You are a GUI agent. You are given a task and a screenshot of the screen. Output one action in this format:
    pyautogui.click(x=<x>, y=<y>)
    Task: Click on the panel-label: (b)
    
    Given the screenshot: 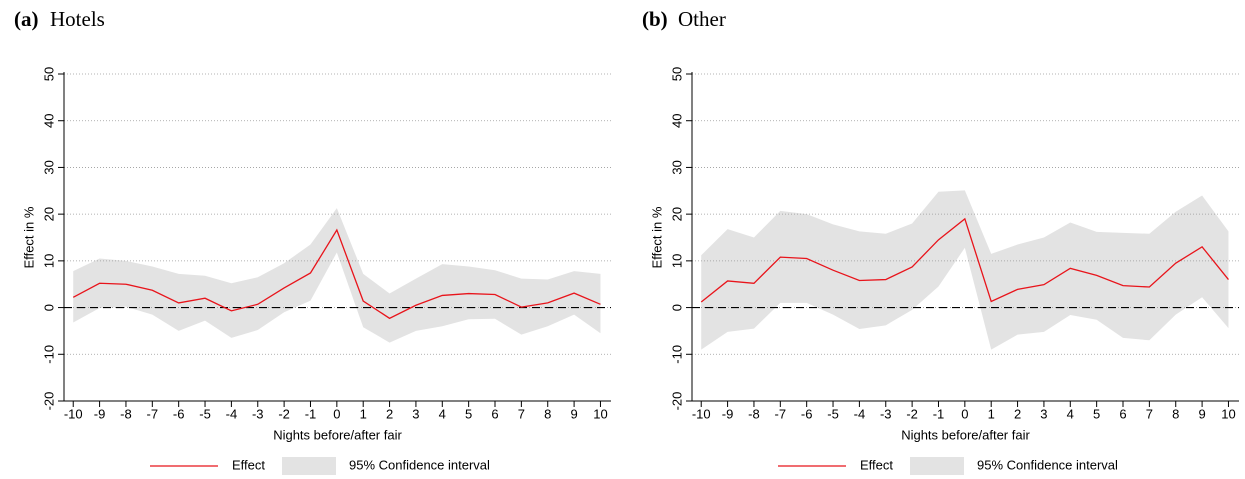 What is the action you would take?
    pyautogui.click(x=655, y=19)
    